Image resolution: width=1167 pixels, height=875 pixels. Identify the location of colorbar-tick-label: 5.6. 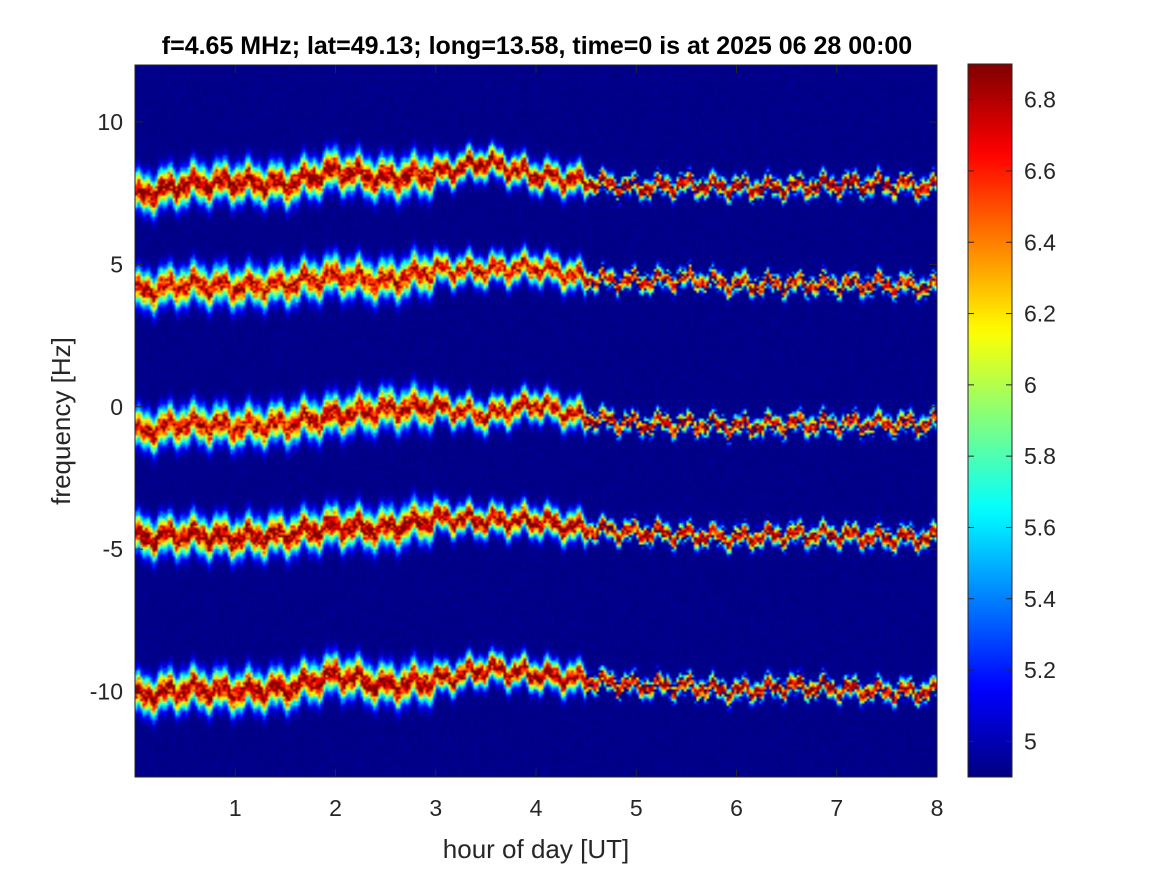
(1040, 527).